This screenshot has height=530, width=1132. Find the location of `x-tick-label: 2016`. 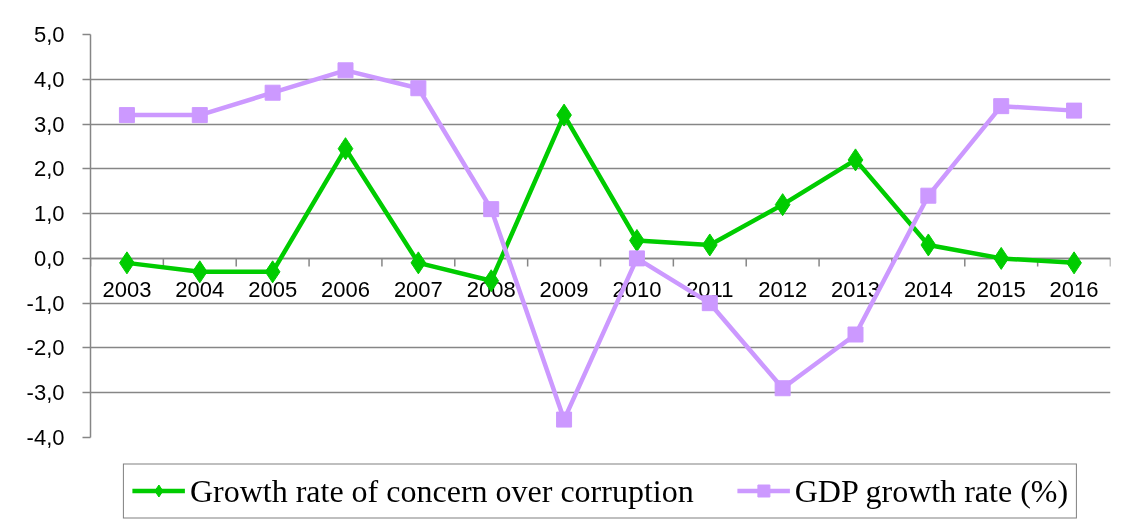

x-tick-label: 2016 is located at coordinates (1074, 290).